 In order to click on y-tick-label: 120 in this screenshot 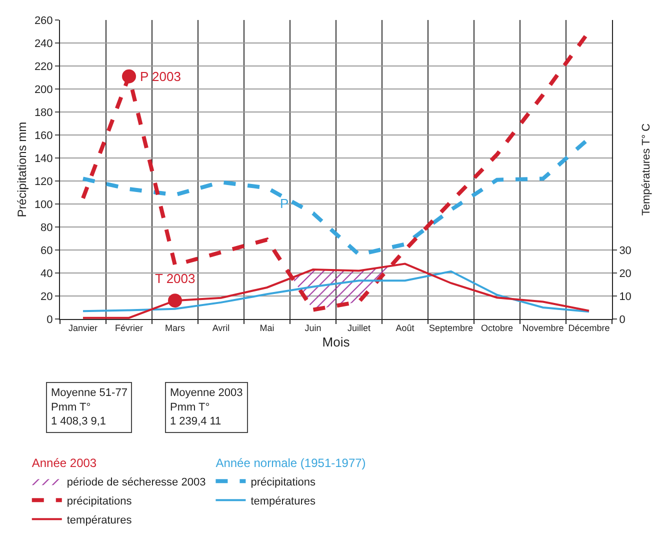, I will do `click(43, 182)`.